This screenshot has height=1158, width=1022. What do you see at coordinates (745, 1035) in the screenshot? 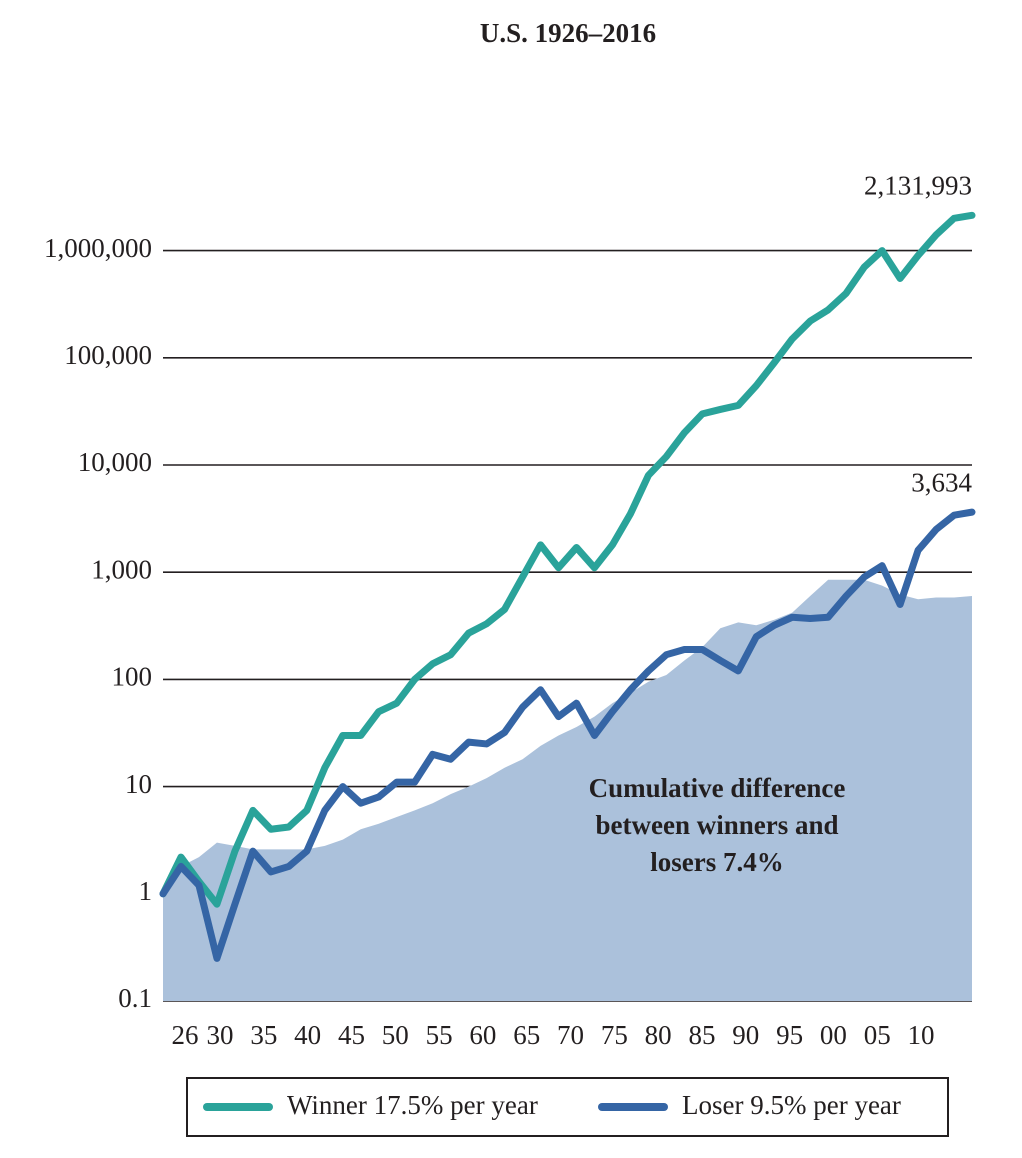
I see `x-tick-label: 90` at bounding box center [745, 1035].